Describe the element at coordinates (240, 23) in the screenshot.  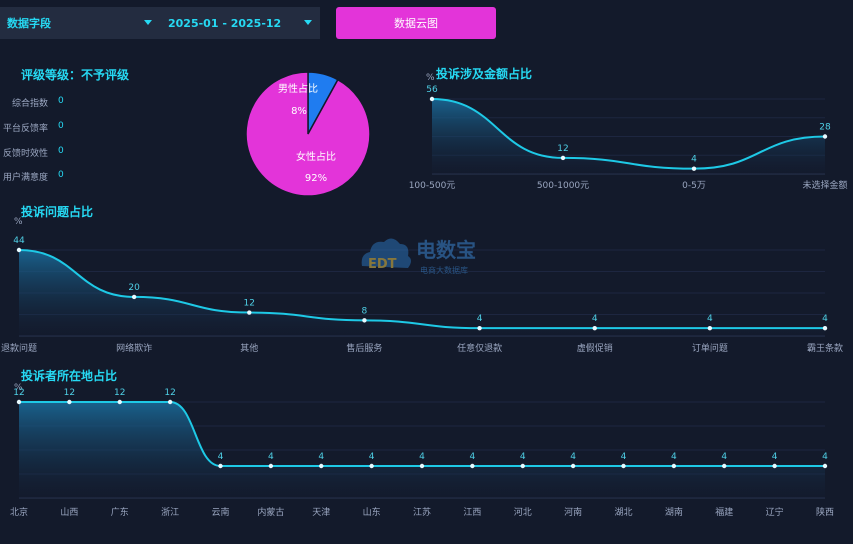
I see `date-range-select: 2025-01 - 2025-12` at that location.